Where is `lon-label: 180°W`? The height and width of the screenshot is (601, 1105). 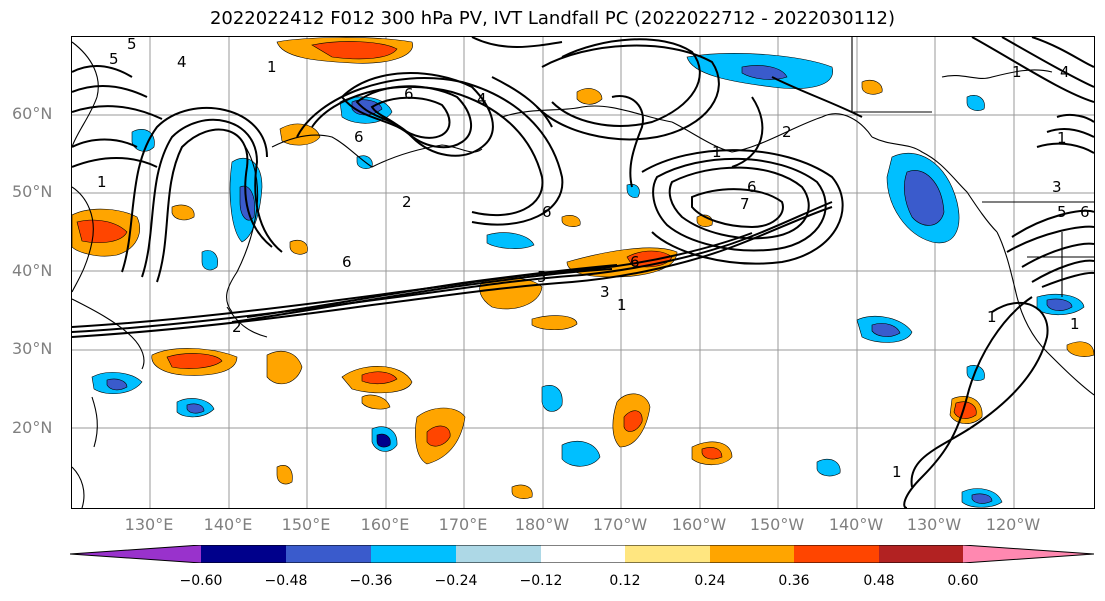
lon-label: 180°W is located at coordinates (542, 524).